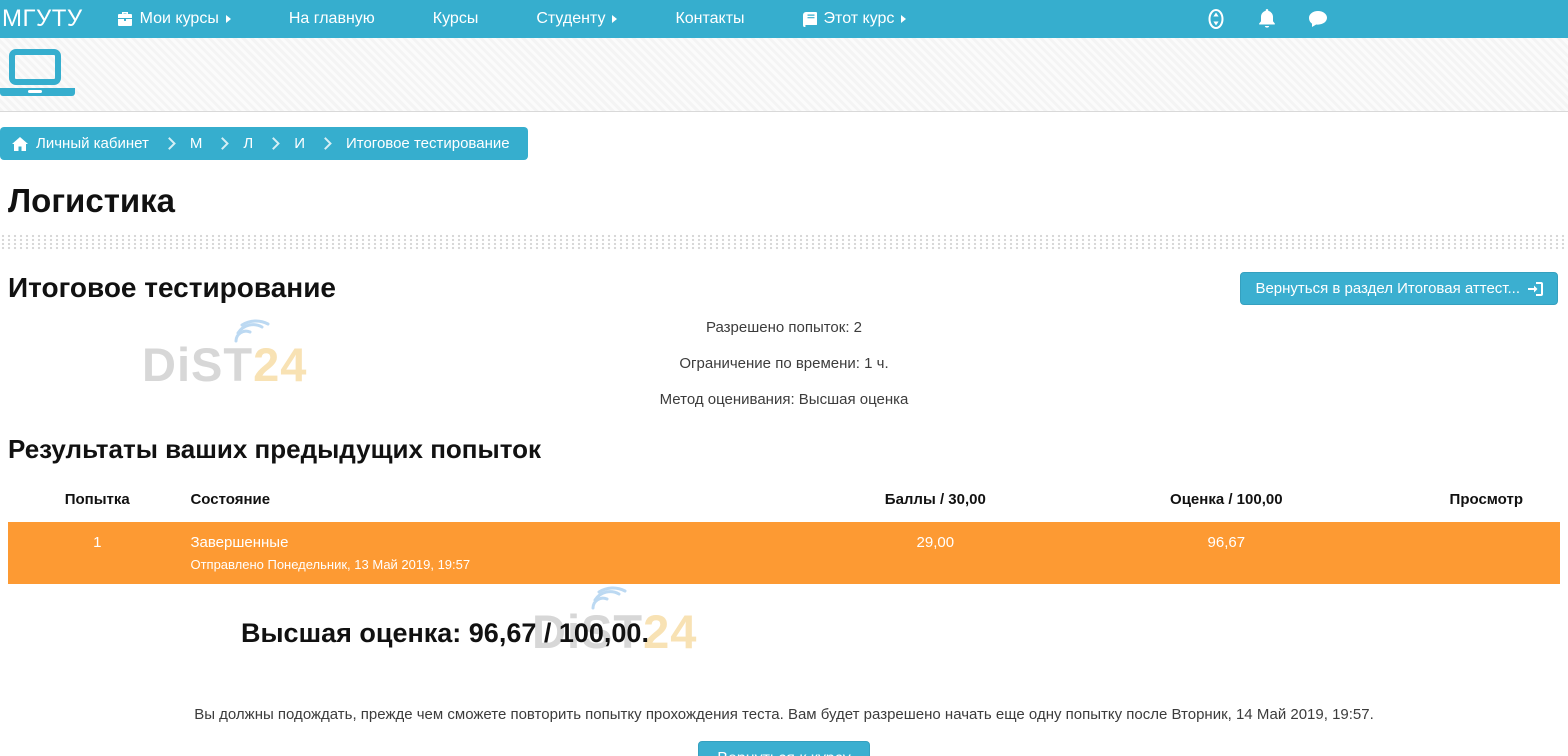  I want to click on nav-item-my-courses: Мои курсы, so click(174, 19).